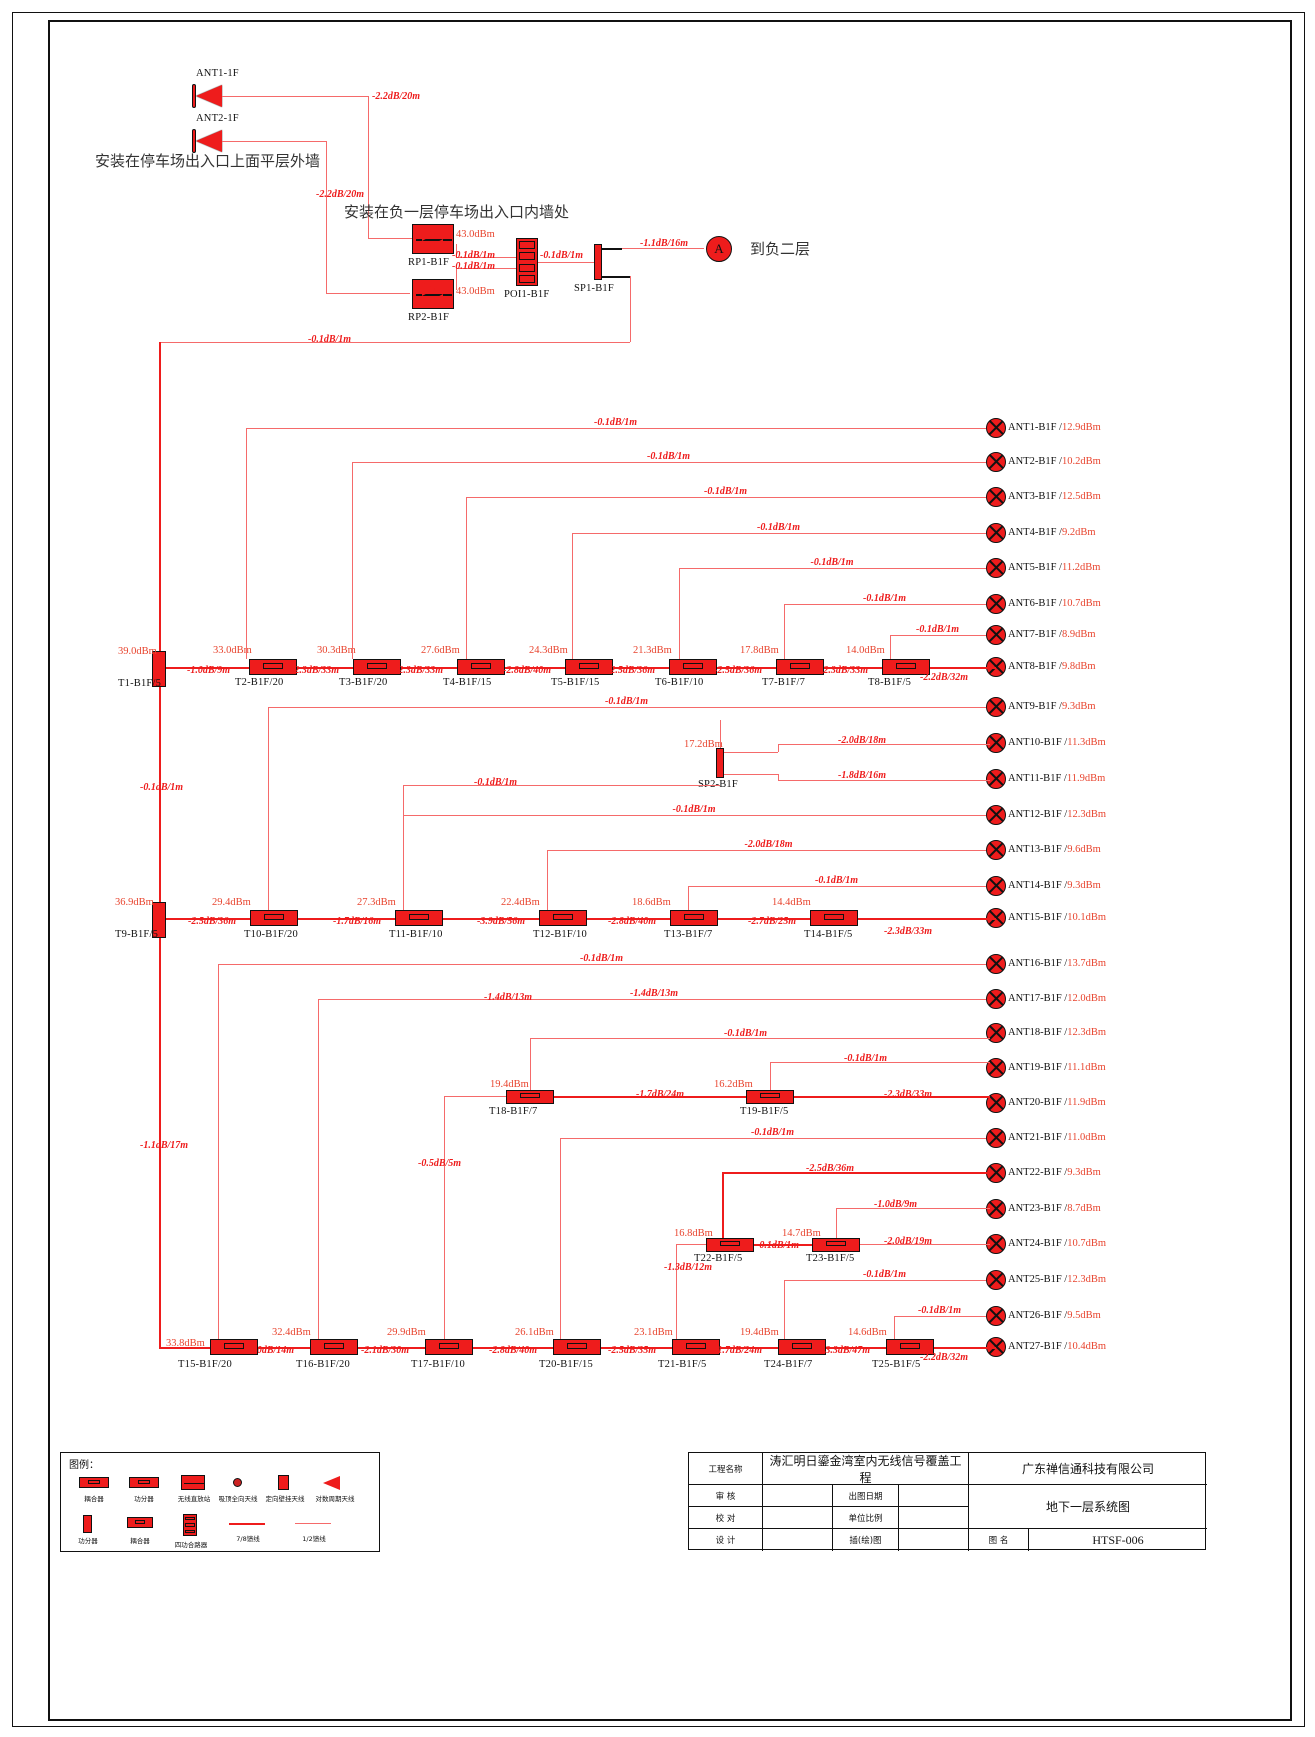 Image resolution: width=1315 pixels, height=1737 pixels. Describe the element at coordinates (1054, 496) in the screenshot. I see `antenna-label-3: ANT3-B1F /12.5dBm` at that location.